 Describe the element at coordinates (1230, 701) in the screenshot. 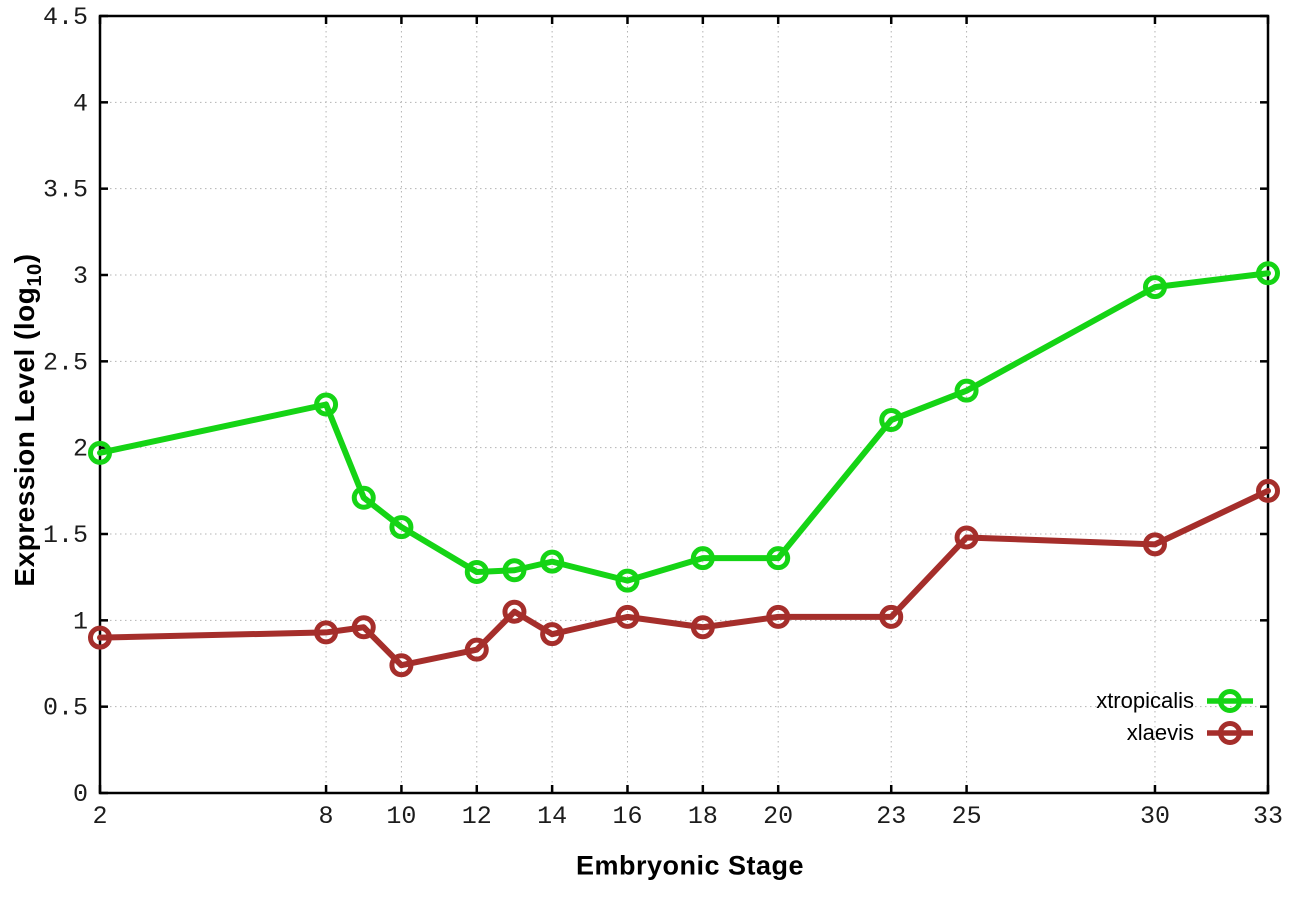

I see `legend-marker-xtropicalis` at that location.